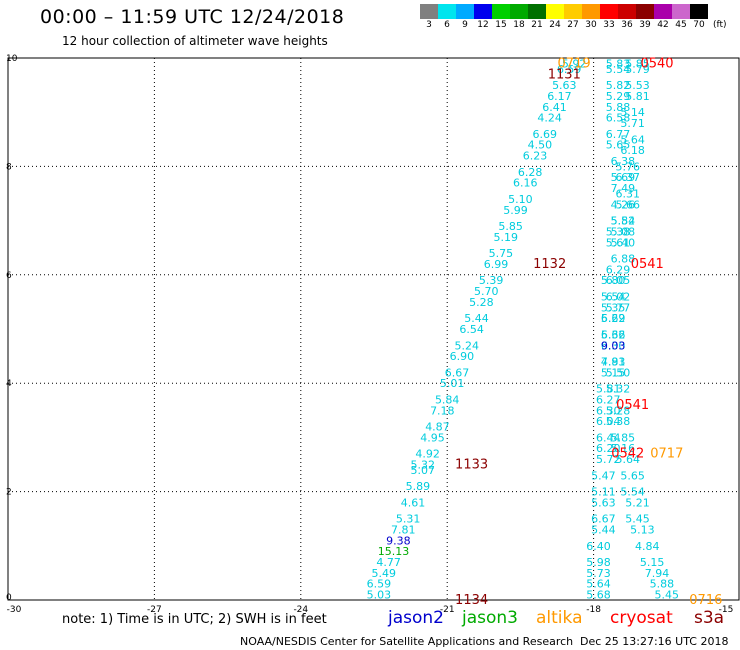 The width and height of the screenshot is (740, 650). I want to click on wave-height-point: 7.94, so click(657, 573).